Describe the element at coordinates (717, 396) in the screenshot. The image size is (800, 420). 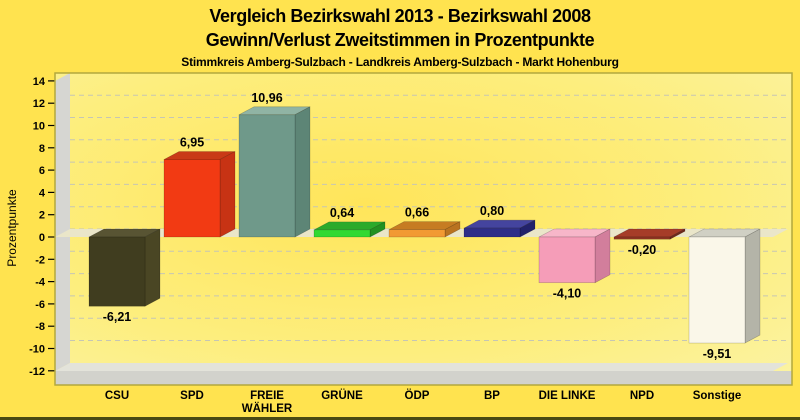
I see `x-axis-label: Sonstige` at that location.